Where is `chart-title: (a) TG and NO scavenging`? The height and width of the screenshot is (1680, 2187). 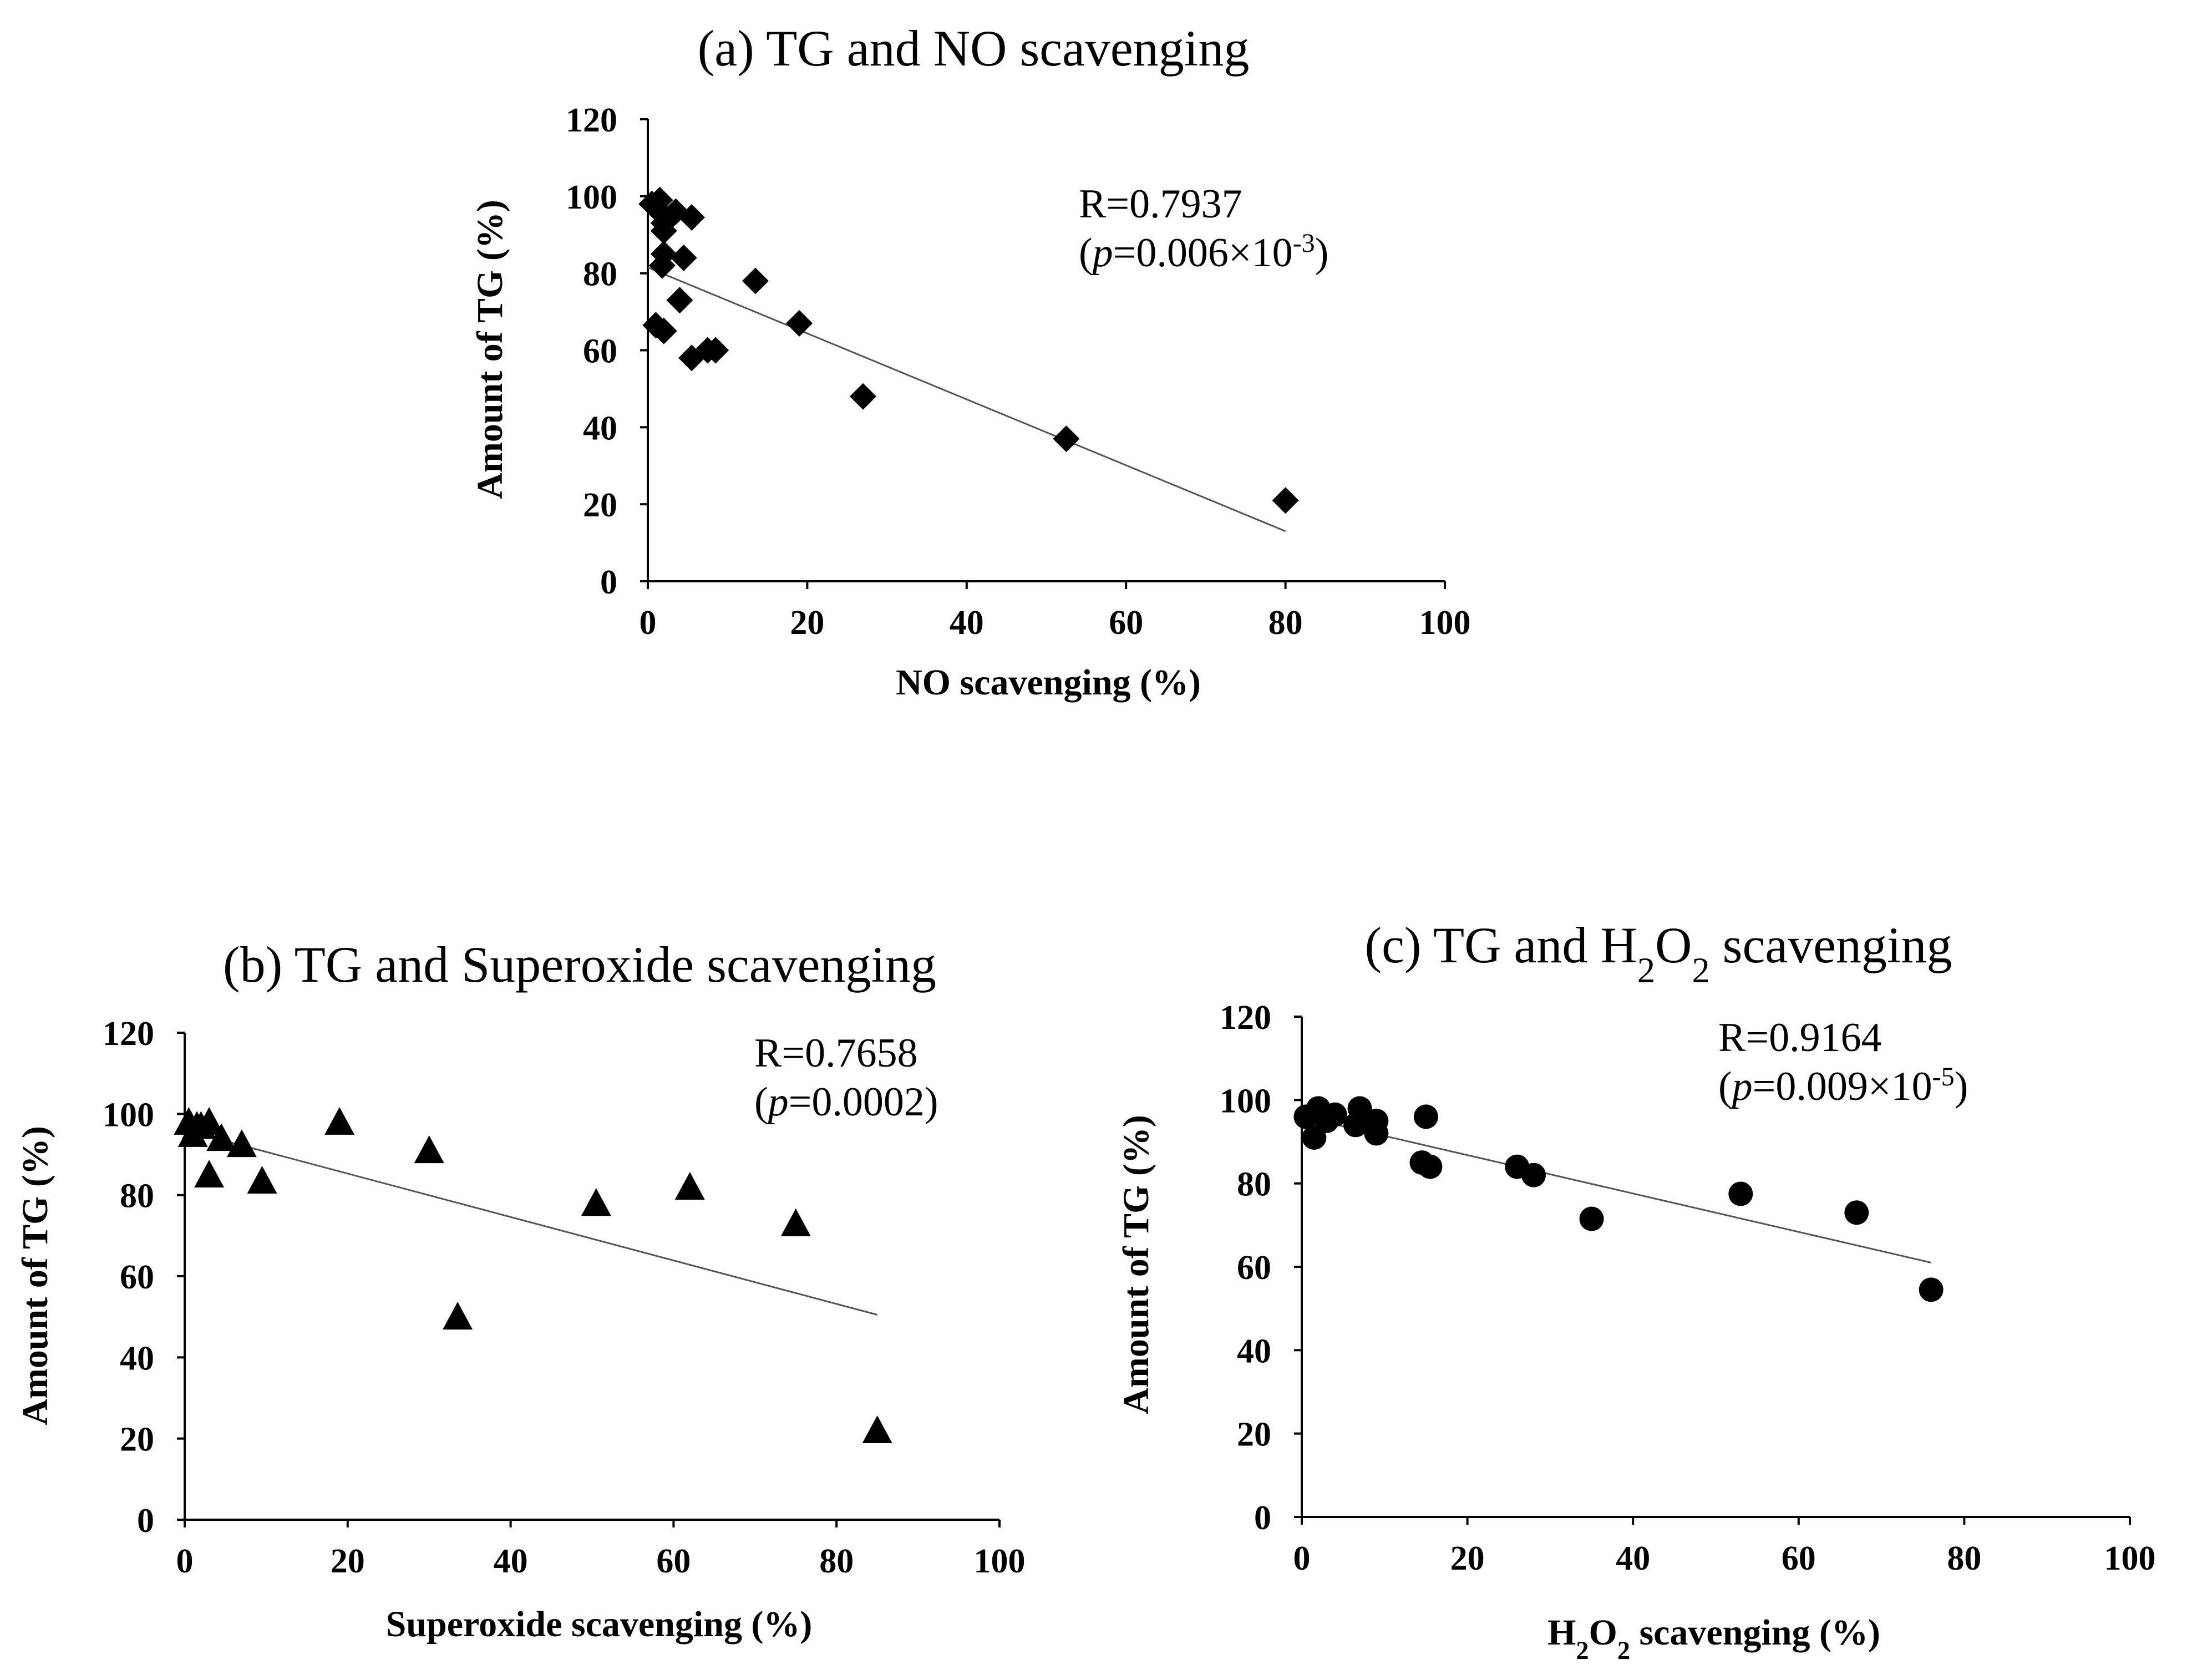
chart-title: (a) TG and NO scavenging is located at coordinates (974, 48).